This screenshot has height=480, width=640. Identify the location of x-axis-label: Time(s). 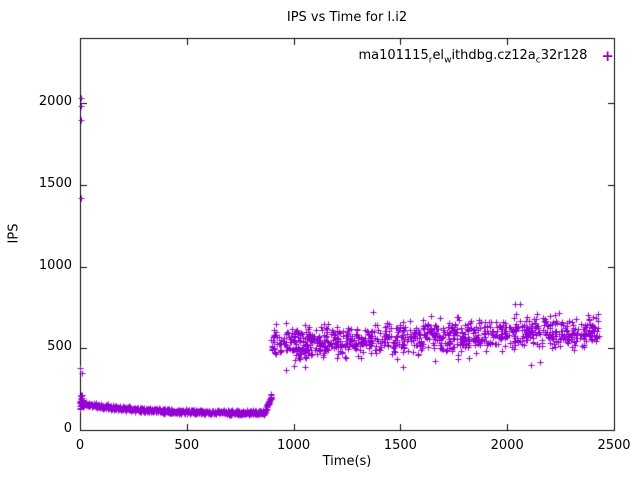
(347, 461).